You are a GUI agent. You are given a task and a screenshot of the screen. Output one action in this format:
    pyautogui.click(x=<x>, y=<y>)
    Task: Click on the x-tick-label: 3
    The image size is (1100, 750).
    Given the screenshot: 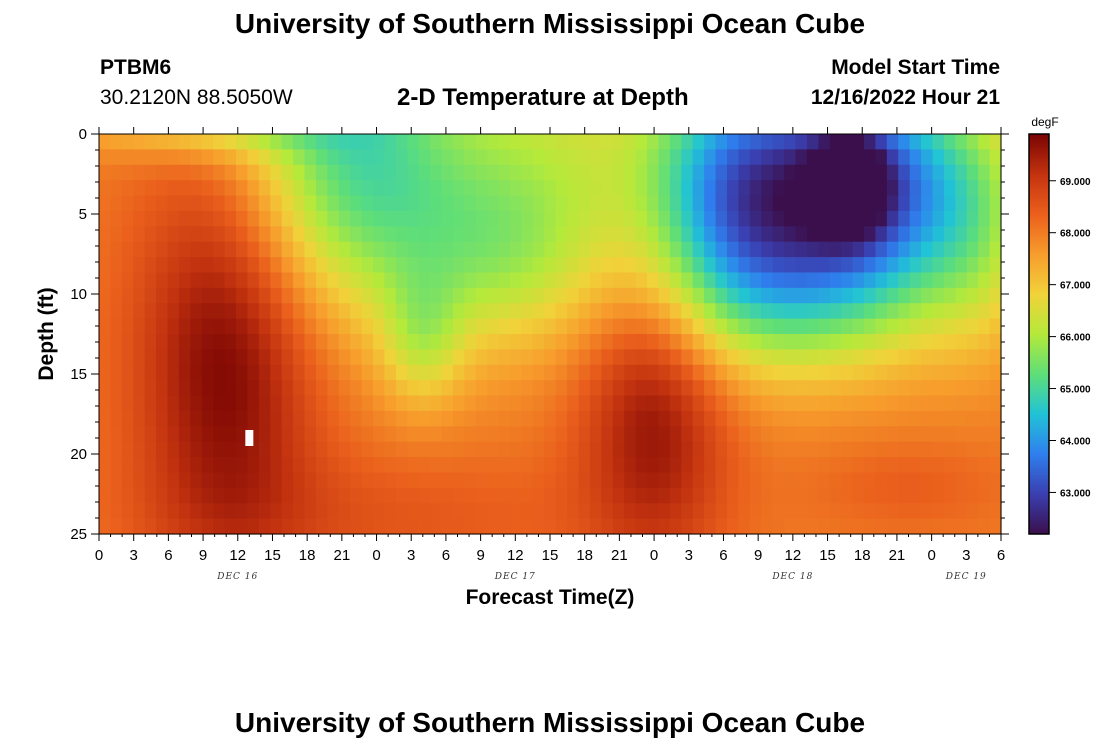 What is the action you would take?
    pyautogui.click(x=134, y=555)
    